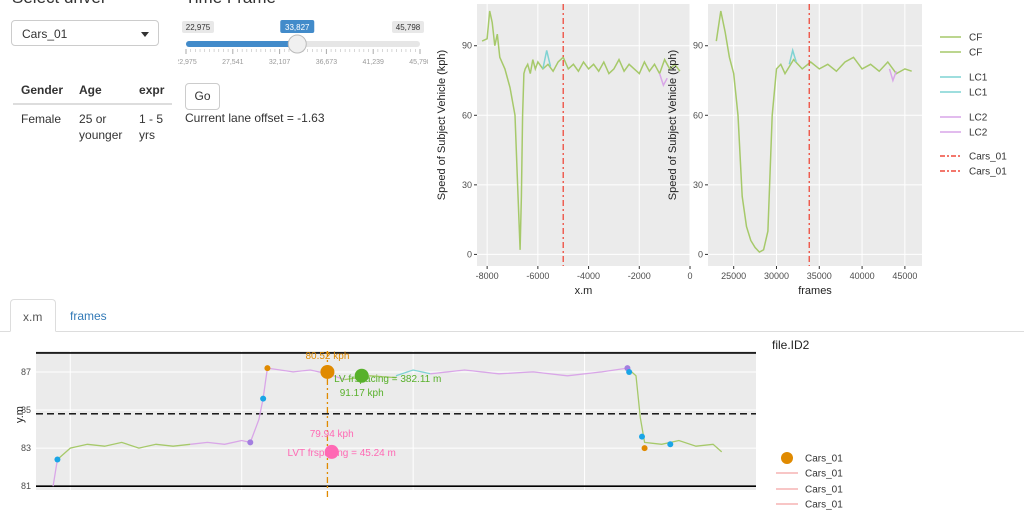  I want to click on y-tick-label: 87, so click(26, 372).